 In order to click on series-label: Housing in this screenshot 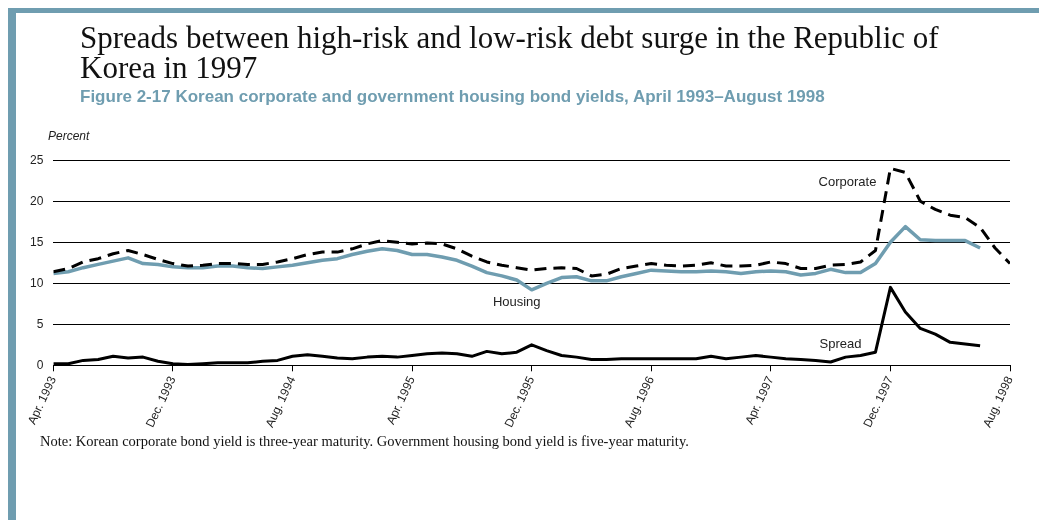, I will do `click(516, 301)`.